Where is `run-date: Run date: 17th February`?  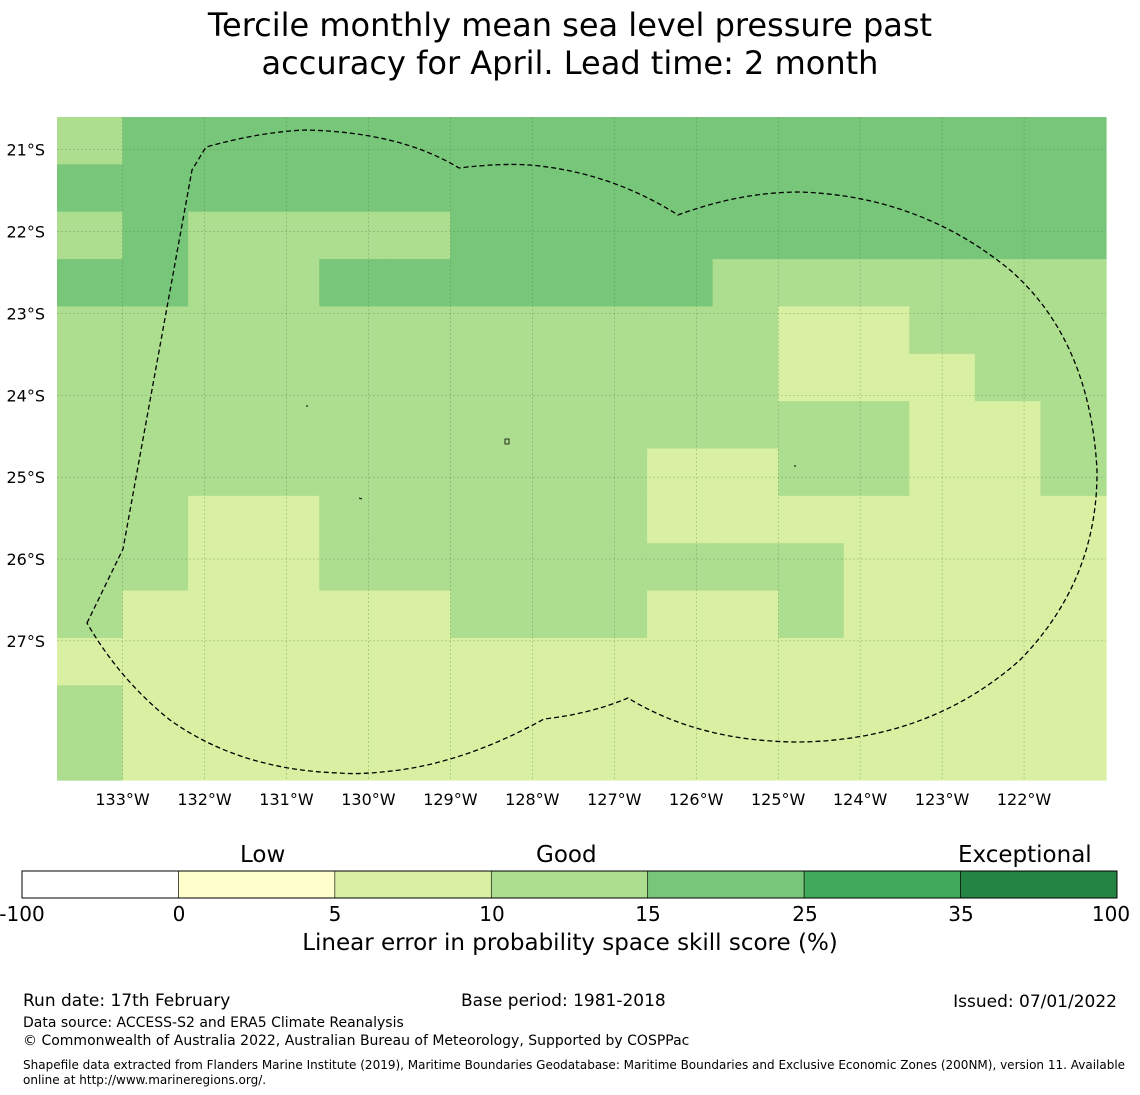
run-date: Run date: 17th February is located at coordinates (127, 1001).